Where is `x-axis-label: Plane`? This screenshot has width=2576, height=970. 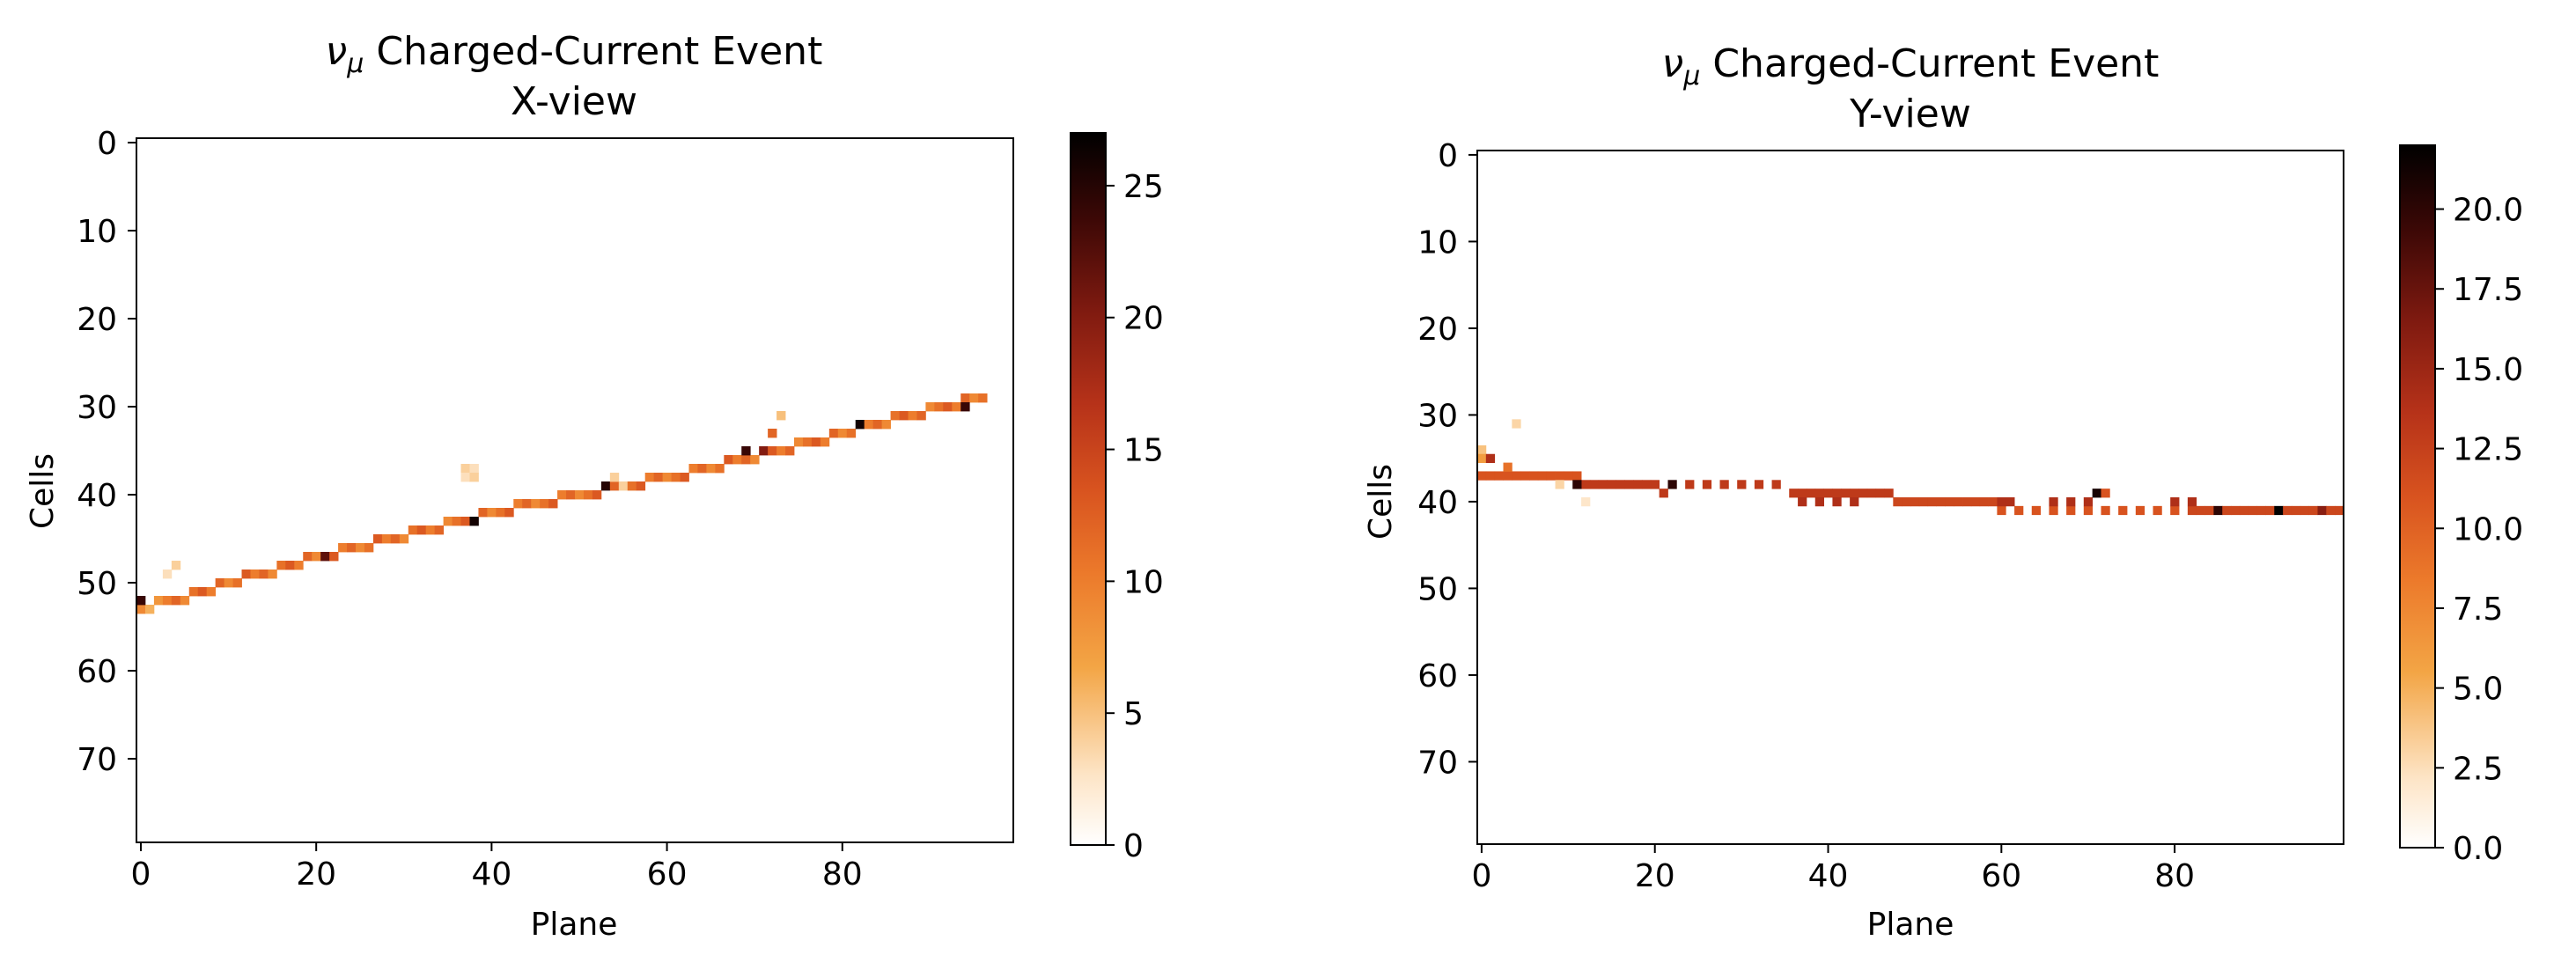 x-axis-label: Plane is located at coordinates (575, 925).